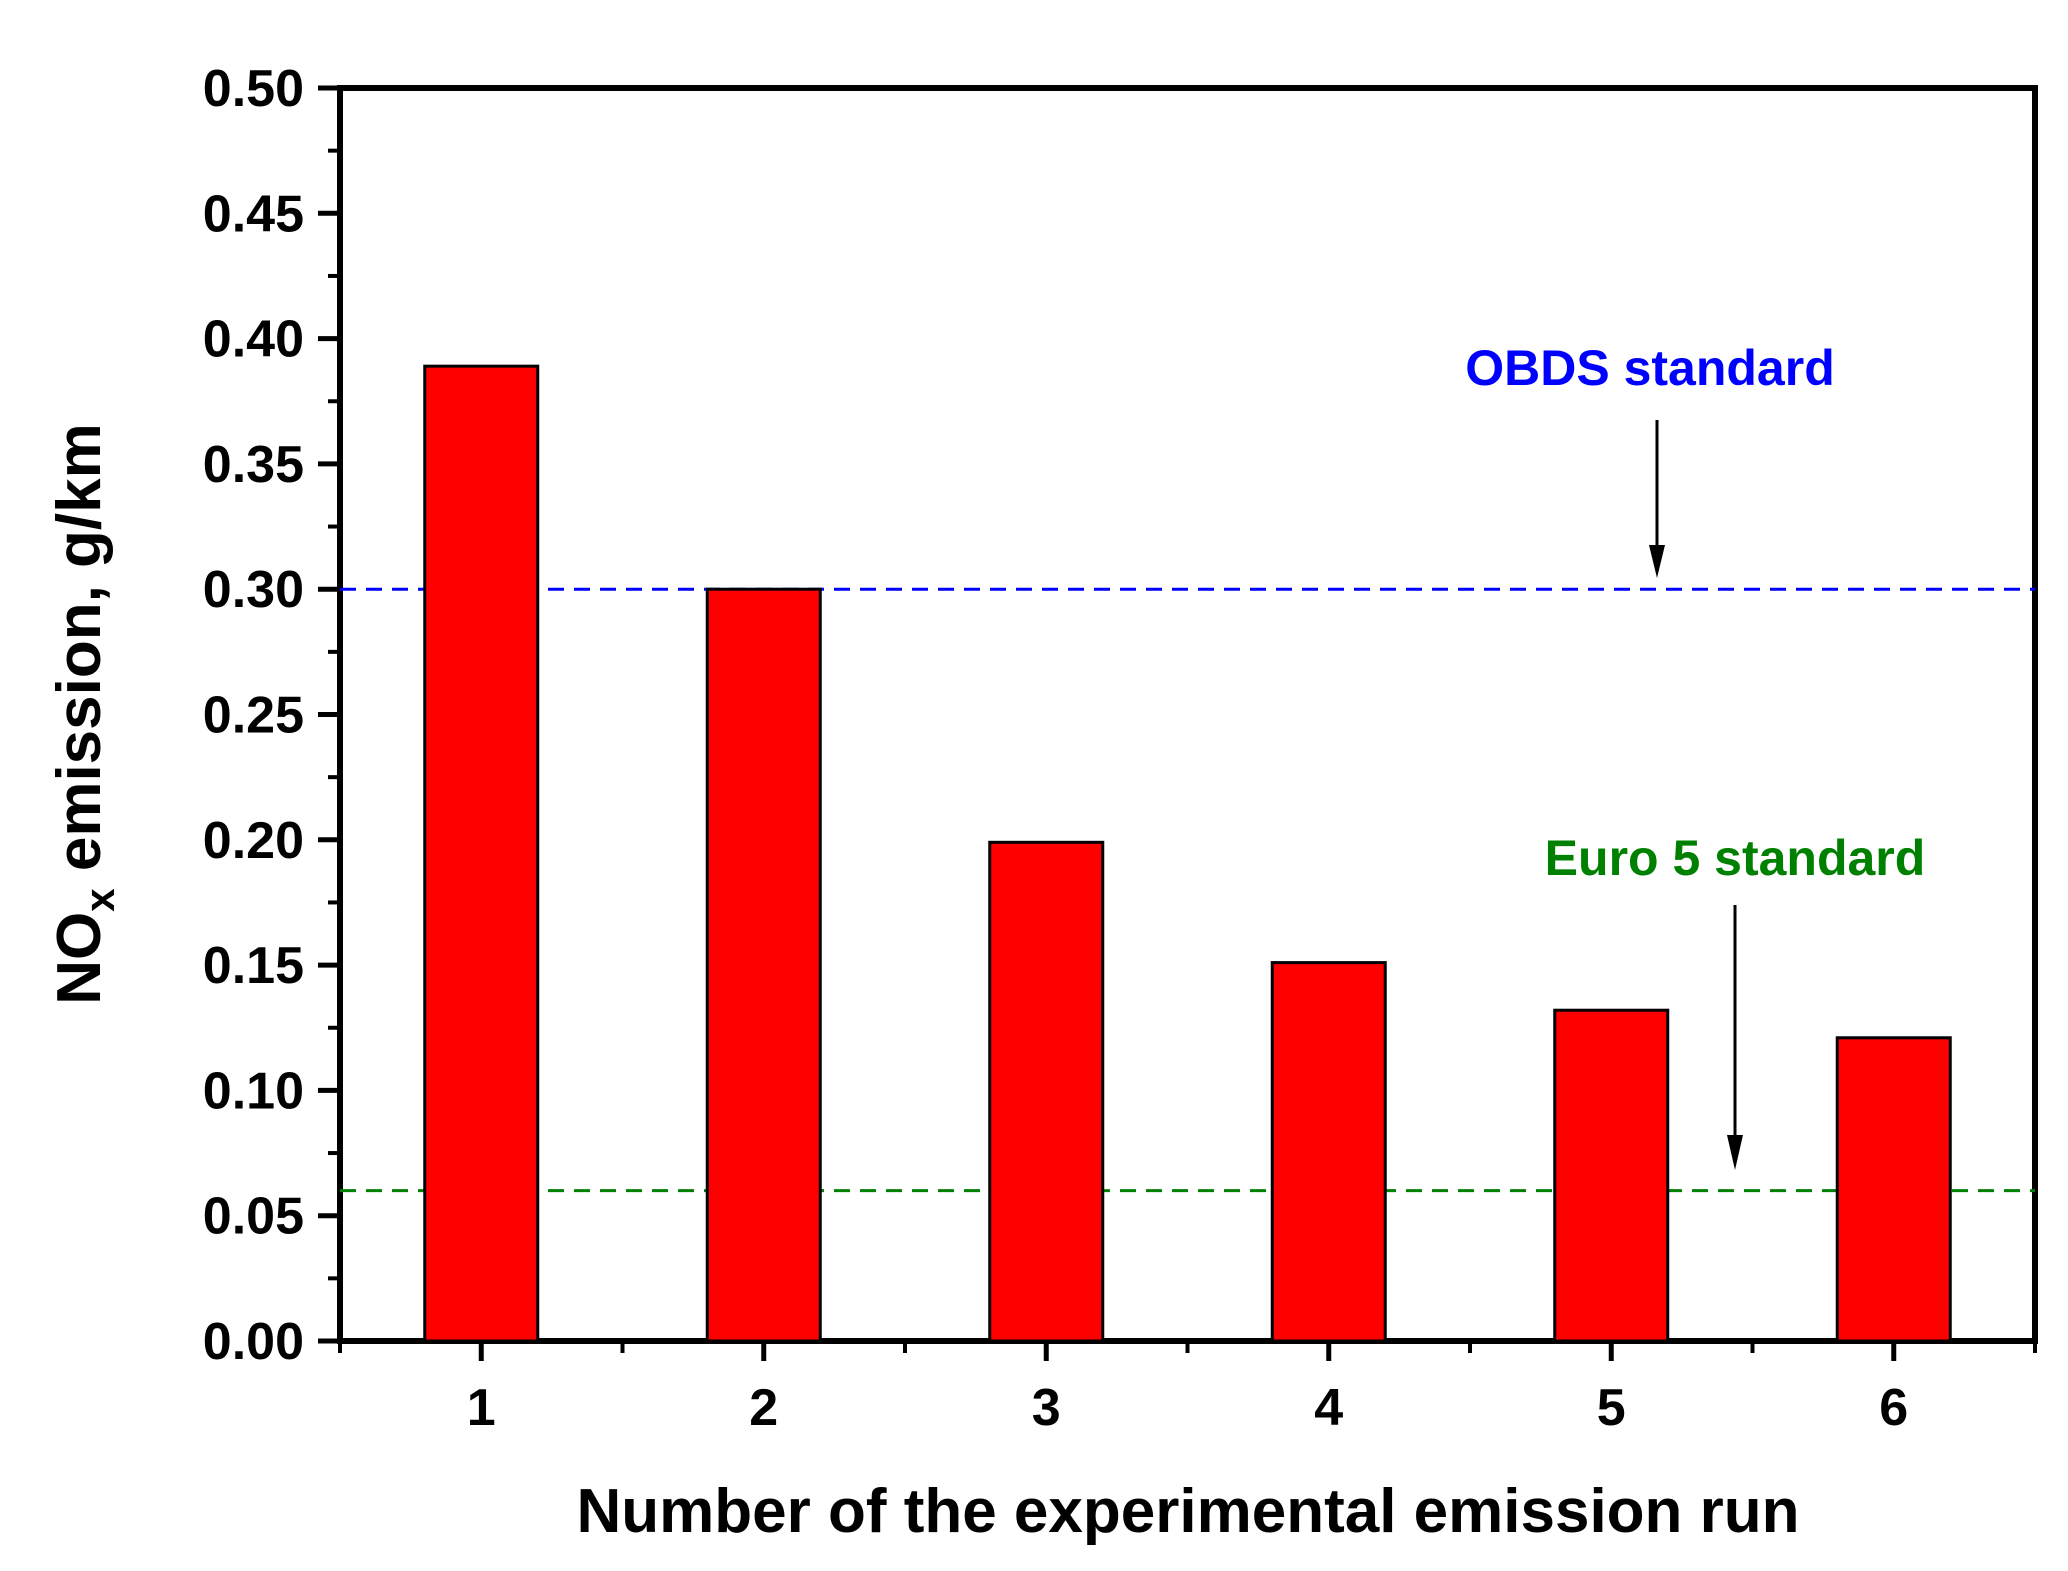  Describe the element at coordinates (1735, 858) in the screenshot. I see `euro5-standard-label: Euro 5 standard` at that location.